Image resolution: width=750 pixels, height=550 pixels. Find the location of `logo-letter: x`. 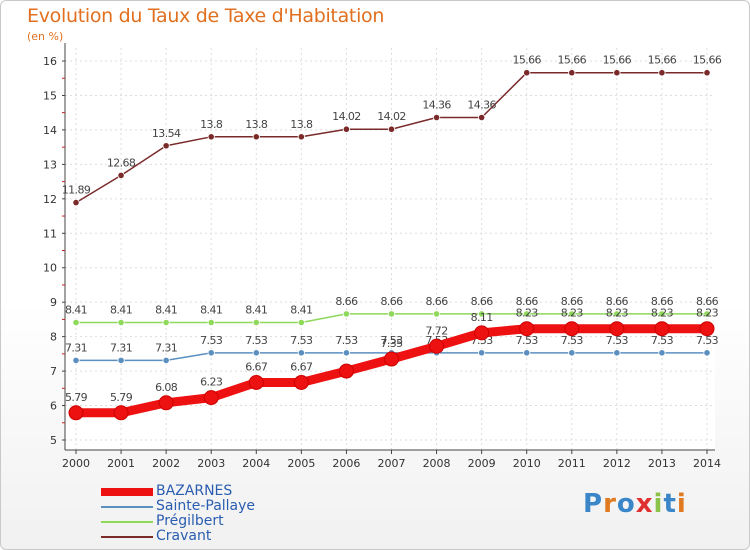

logo-letter: x is located at coordinates (644, 504).